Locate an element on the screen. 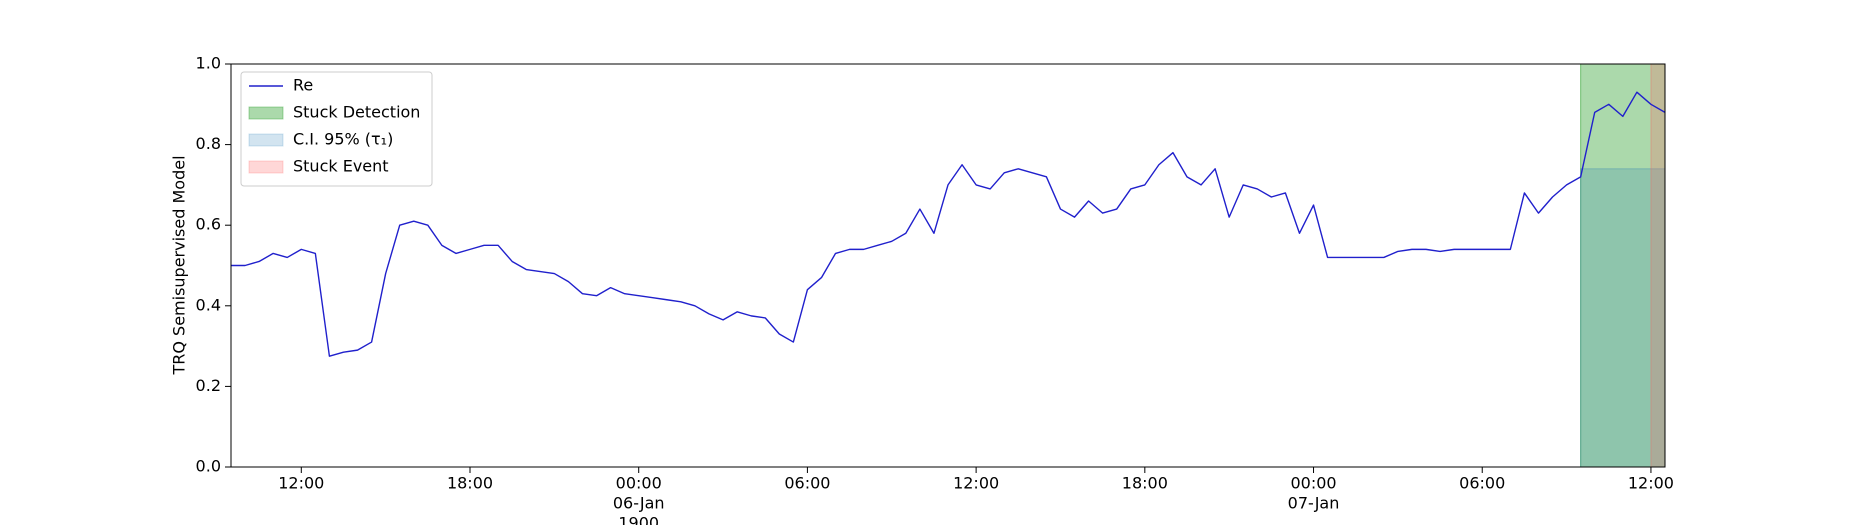  y-tick-label: 0.4 is located at coordinates (208, 304).